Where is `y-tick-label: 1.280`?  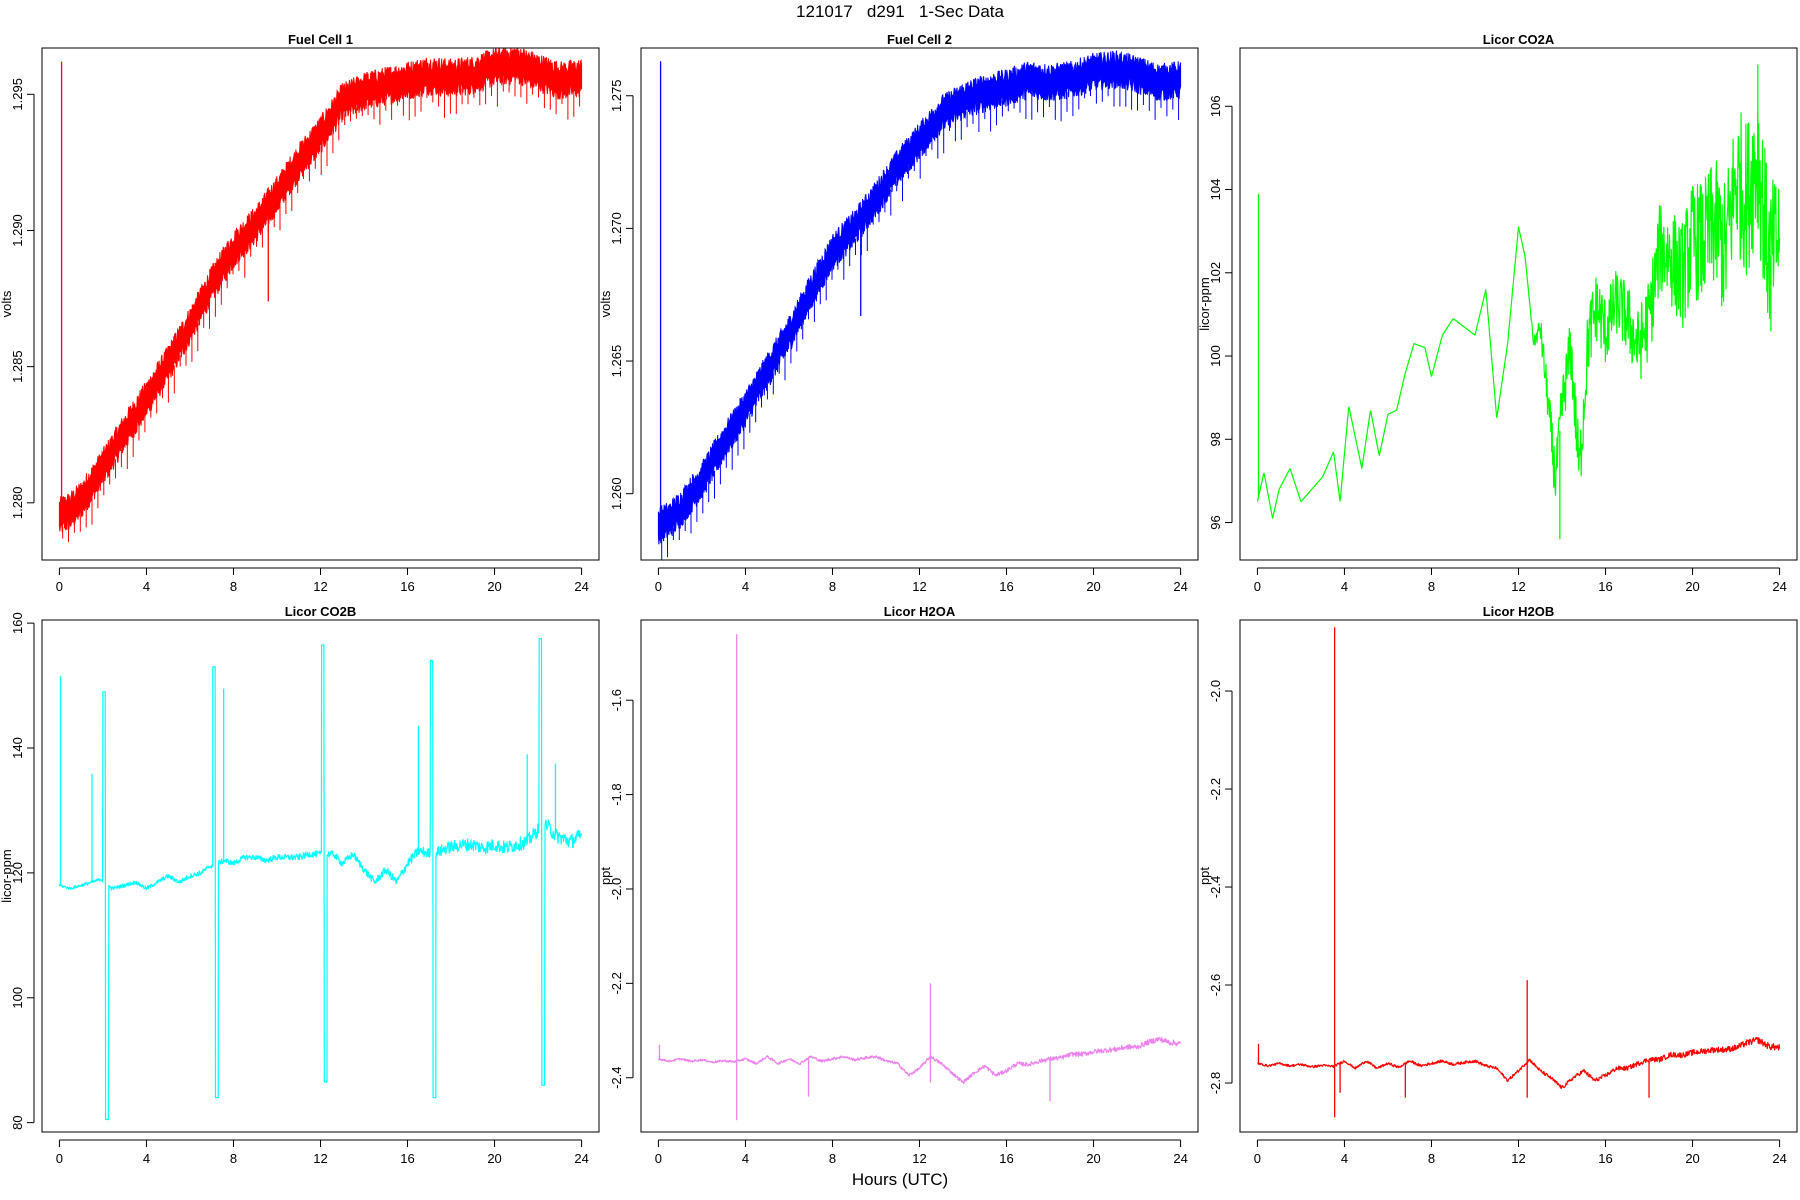
y-tick-label: 1.280 is located at coordinates (17, 503).